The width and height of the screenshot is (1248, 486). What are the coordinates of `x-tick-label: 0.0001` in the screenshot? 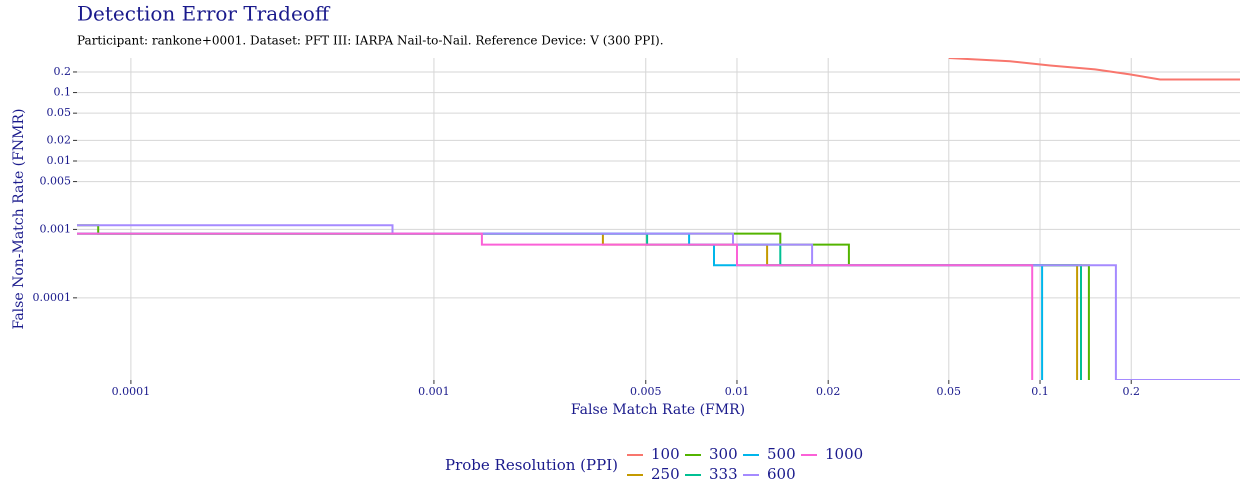 It's located at (131, 391).